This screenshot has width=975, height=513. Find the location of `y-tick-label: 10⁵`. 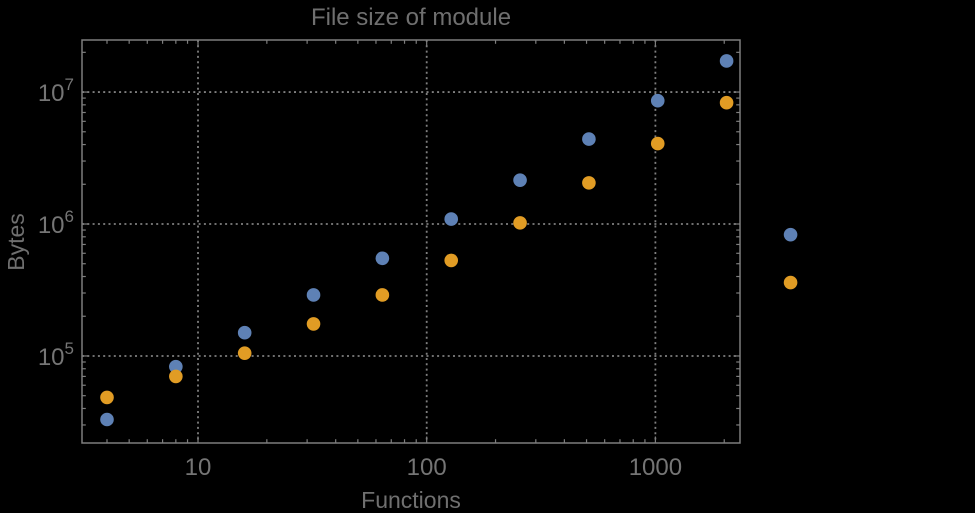

y-tick-label: 10⁵ is located at coordinates (56, 355).